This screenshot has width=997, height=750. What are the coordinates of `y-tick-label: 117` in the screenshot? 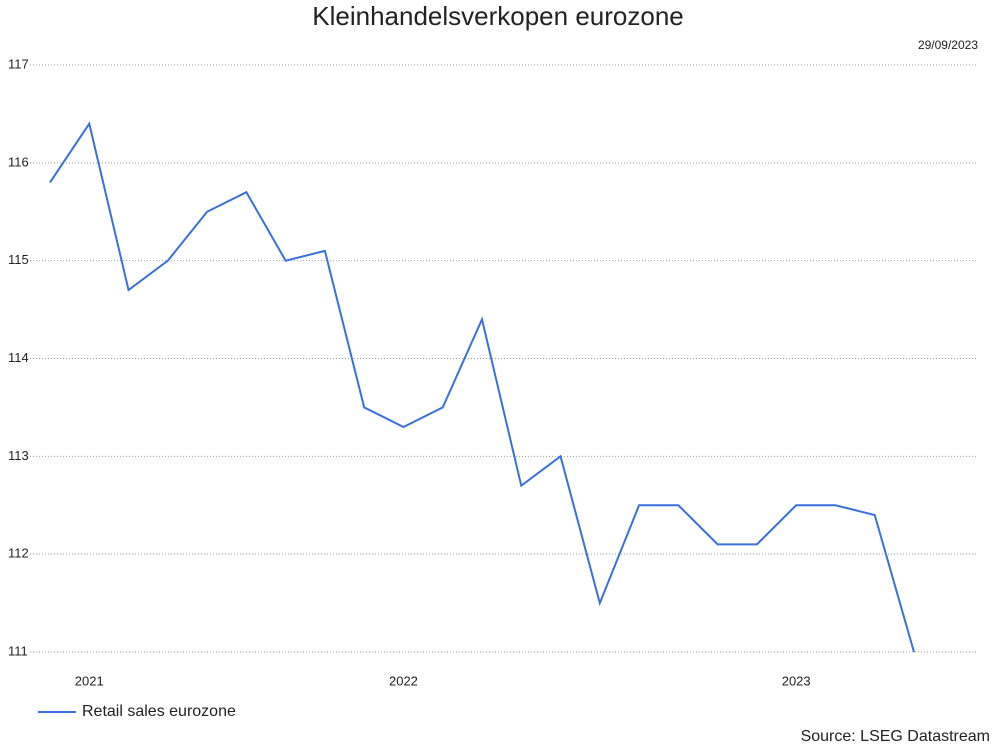 It's located at (18, 63).